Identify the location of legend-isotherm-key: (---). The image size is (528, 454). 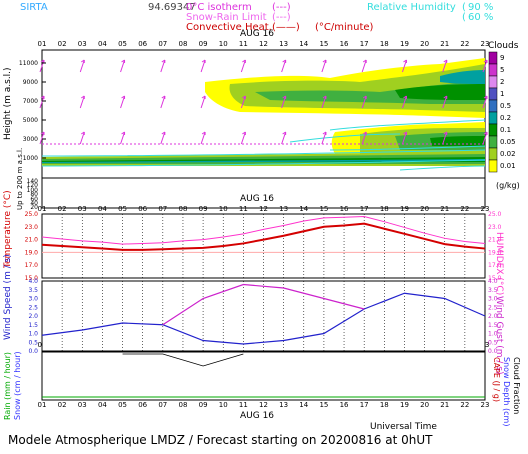
(281, 7).